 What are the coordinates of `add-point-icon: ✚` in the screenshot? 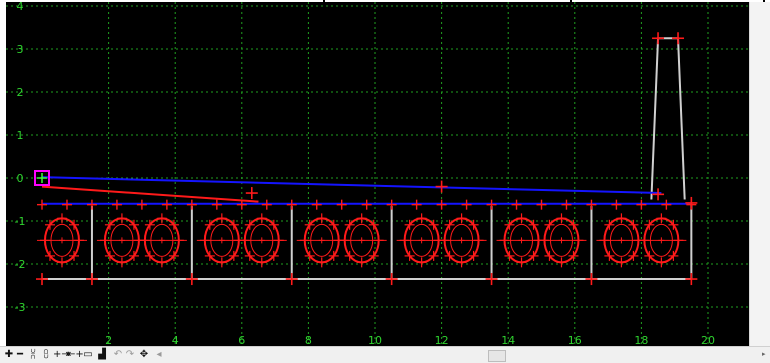 It's located at (9, 354).